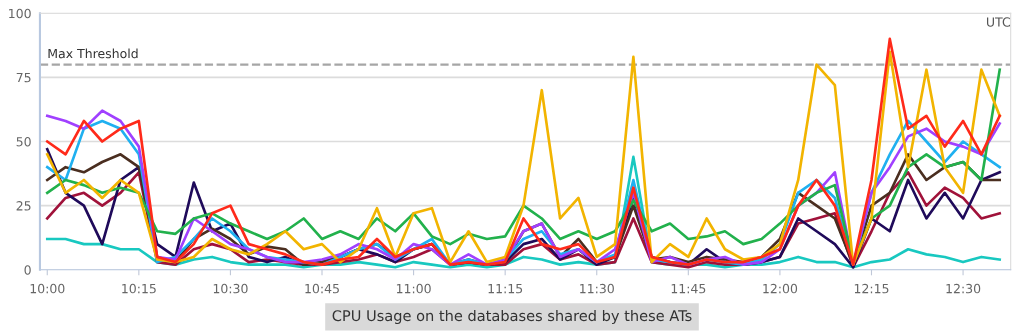 This screenshot has height=331, width=1024. What do you see at coordinates (230, 288) in the screenshot?
I see `x-tick-label: 10:30` at bounding box center [230, 288].